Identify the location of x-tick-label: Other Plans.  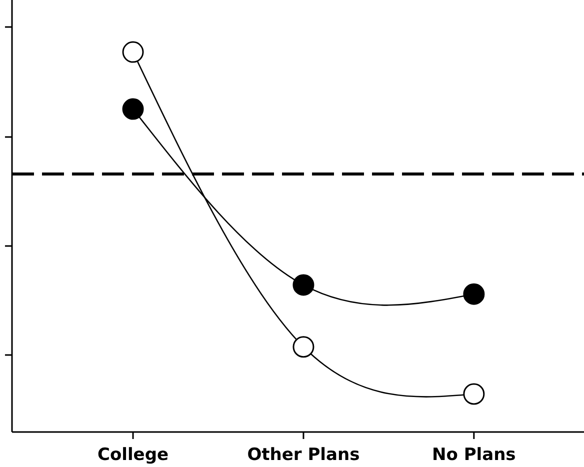
(303, 455).